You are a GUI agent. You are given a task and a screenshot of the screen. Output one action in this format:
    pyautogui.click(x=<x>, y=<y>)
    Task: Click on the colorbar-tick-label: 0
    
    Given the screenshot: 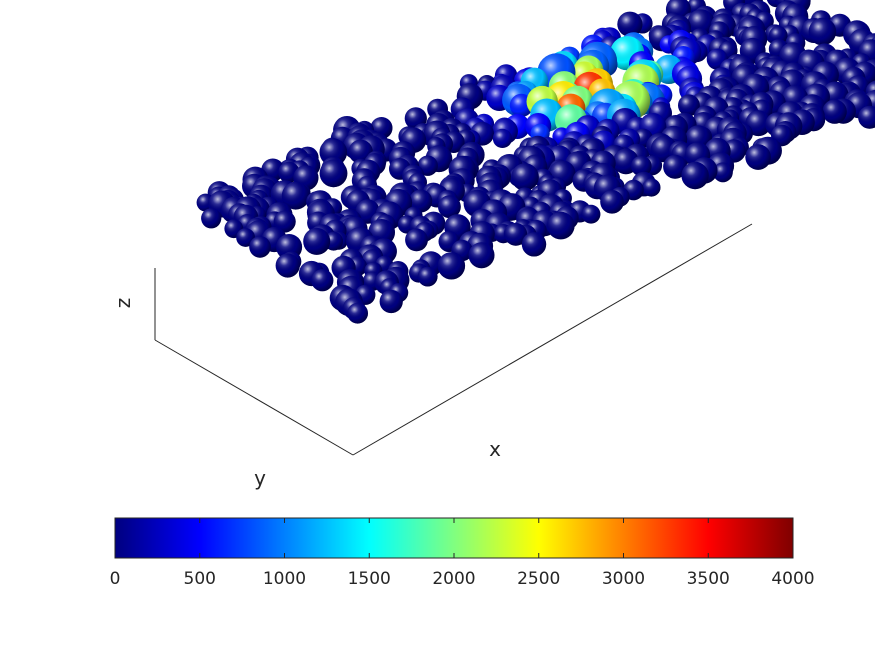 What is the action you would take?
    pyautogui.click(x=115, y=579)
    